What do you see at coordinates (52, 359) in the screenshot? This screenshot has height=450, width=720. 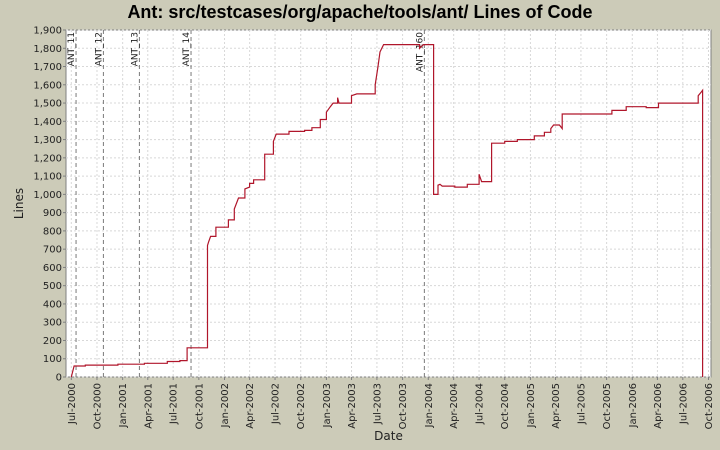 I see `y-tick-label: 100` at bounding box center [52, 359].